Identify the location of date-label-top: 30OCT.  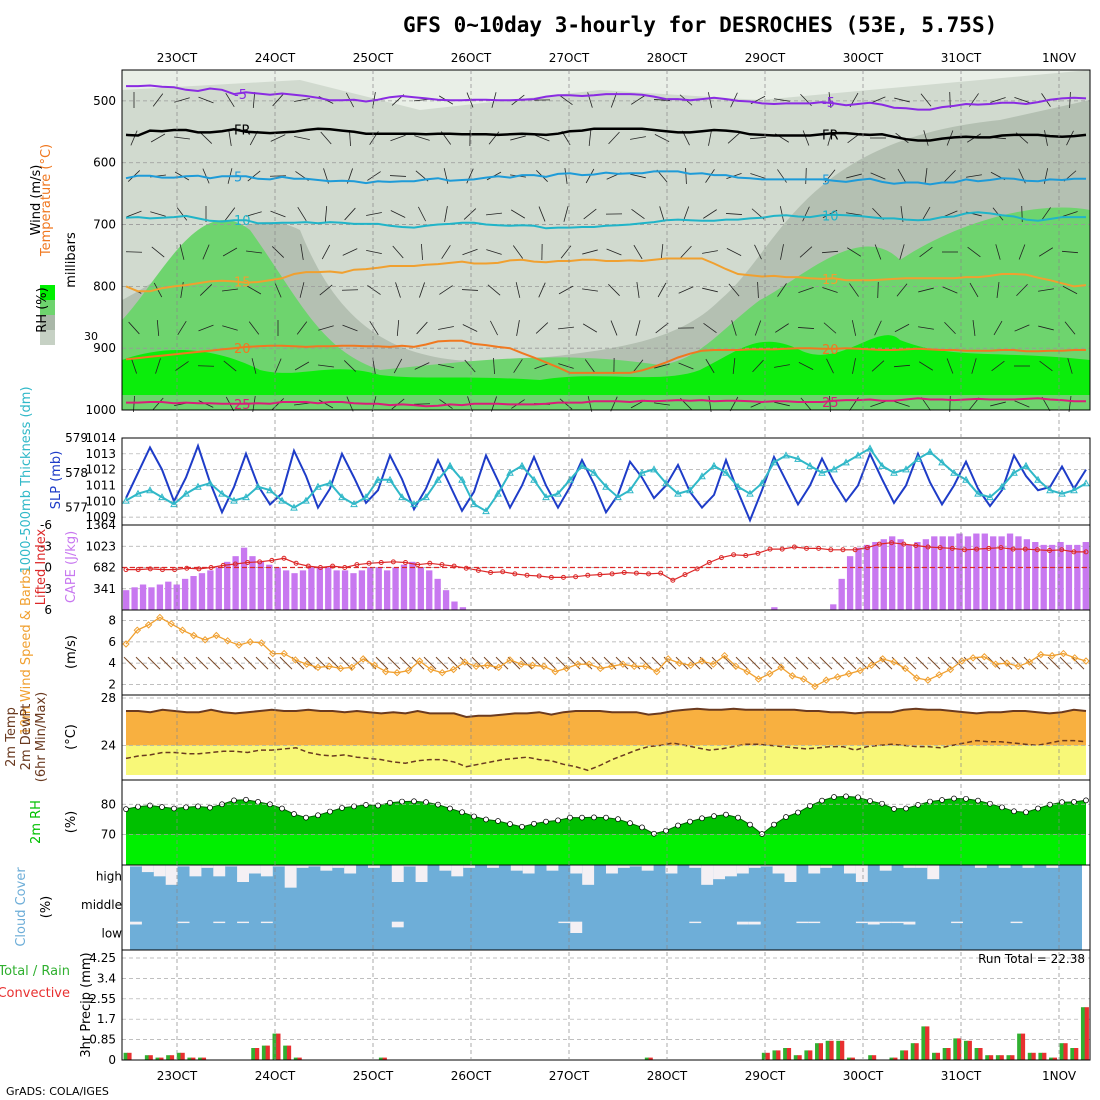
(863, 58).